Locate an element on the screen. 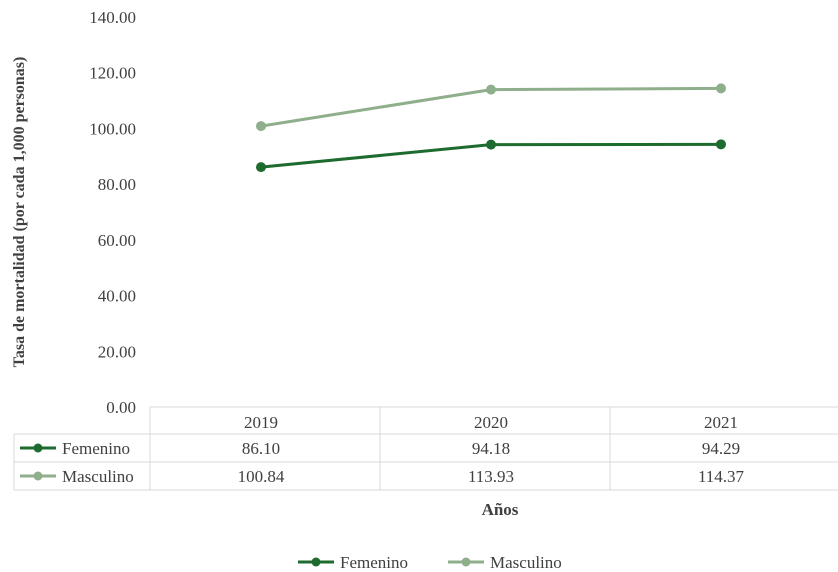 The image size is (838, 572). y-tick-label: 80.00 is located at coordinates (117, 184).